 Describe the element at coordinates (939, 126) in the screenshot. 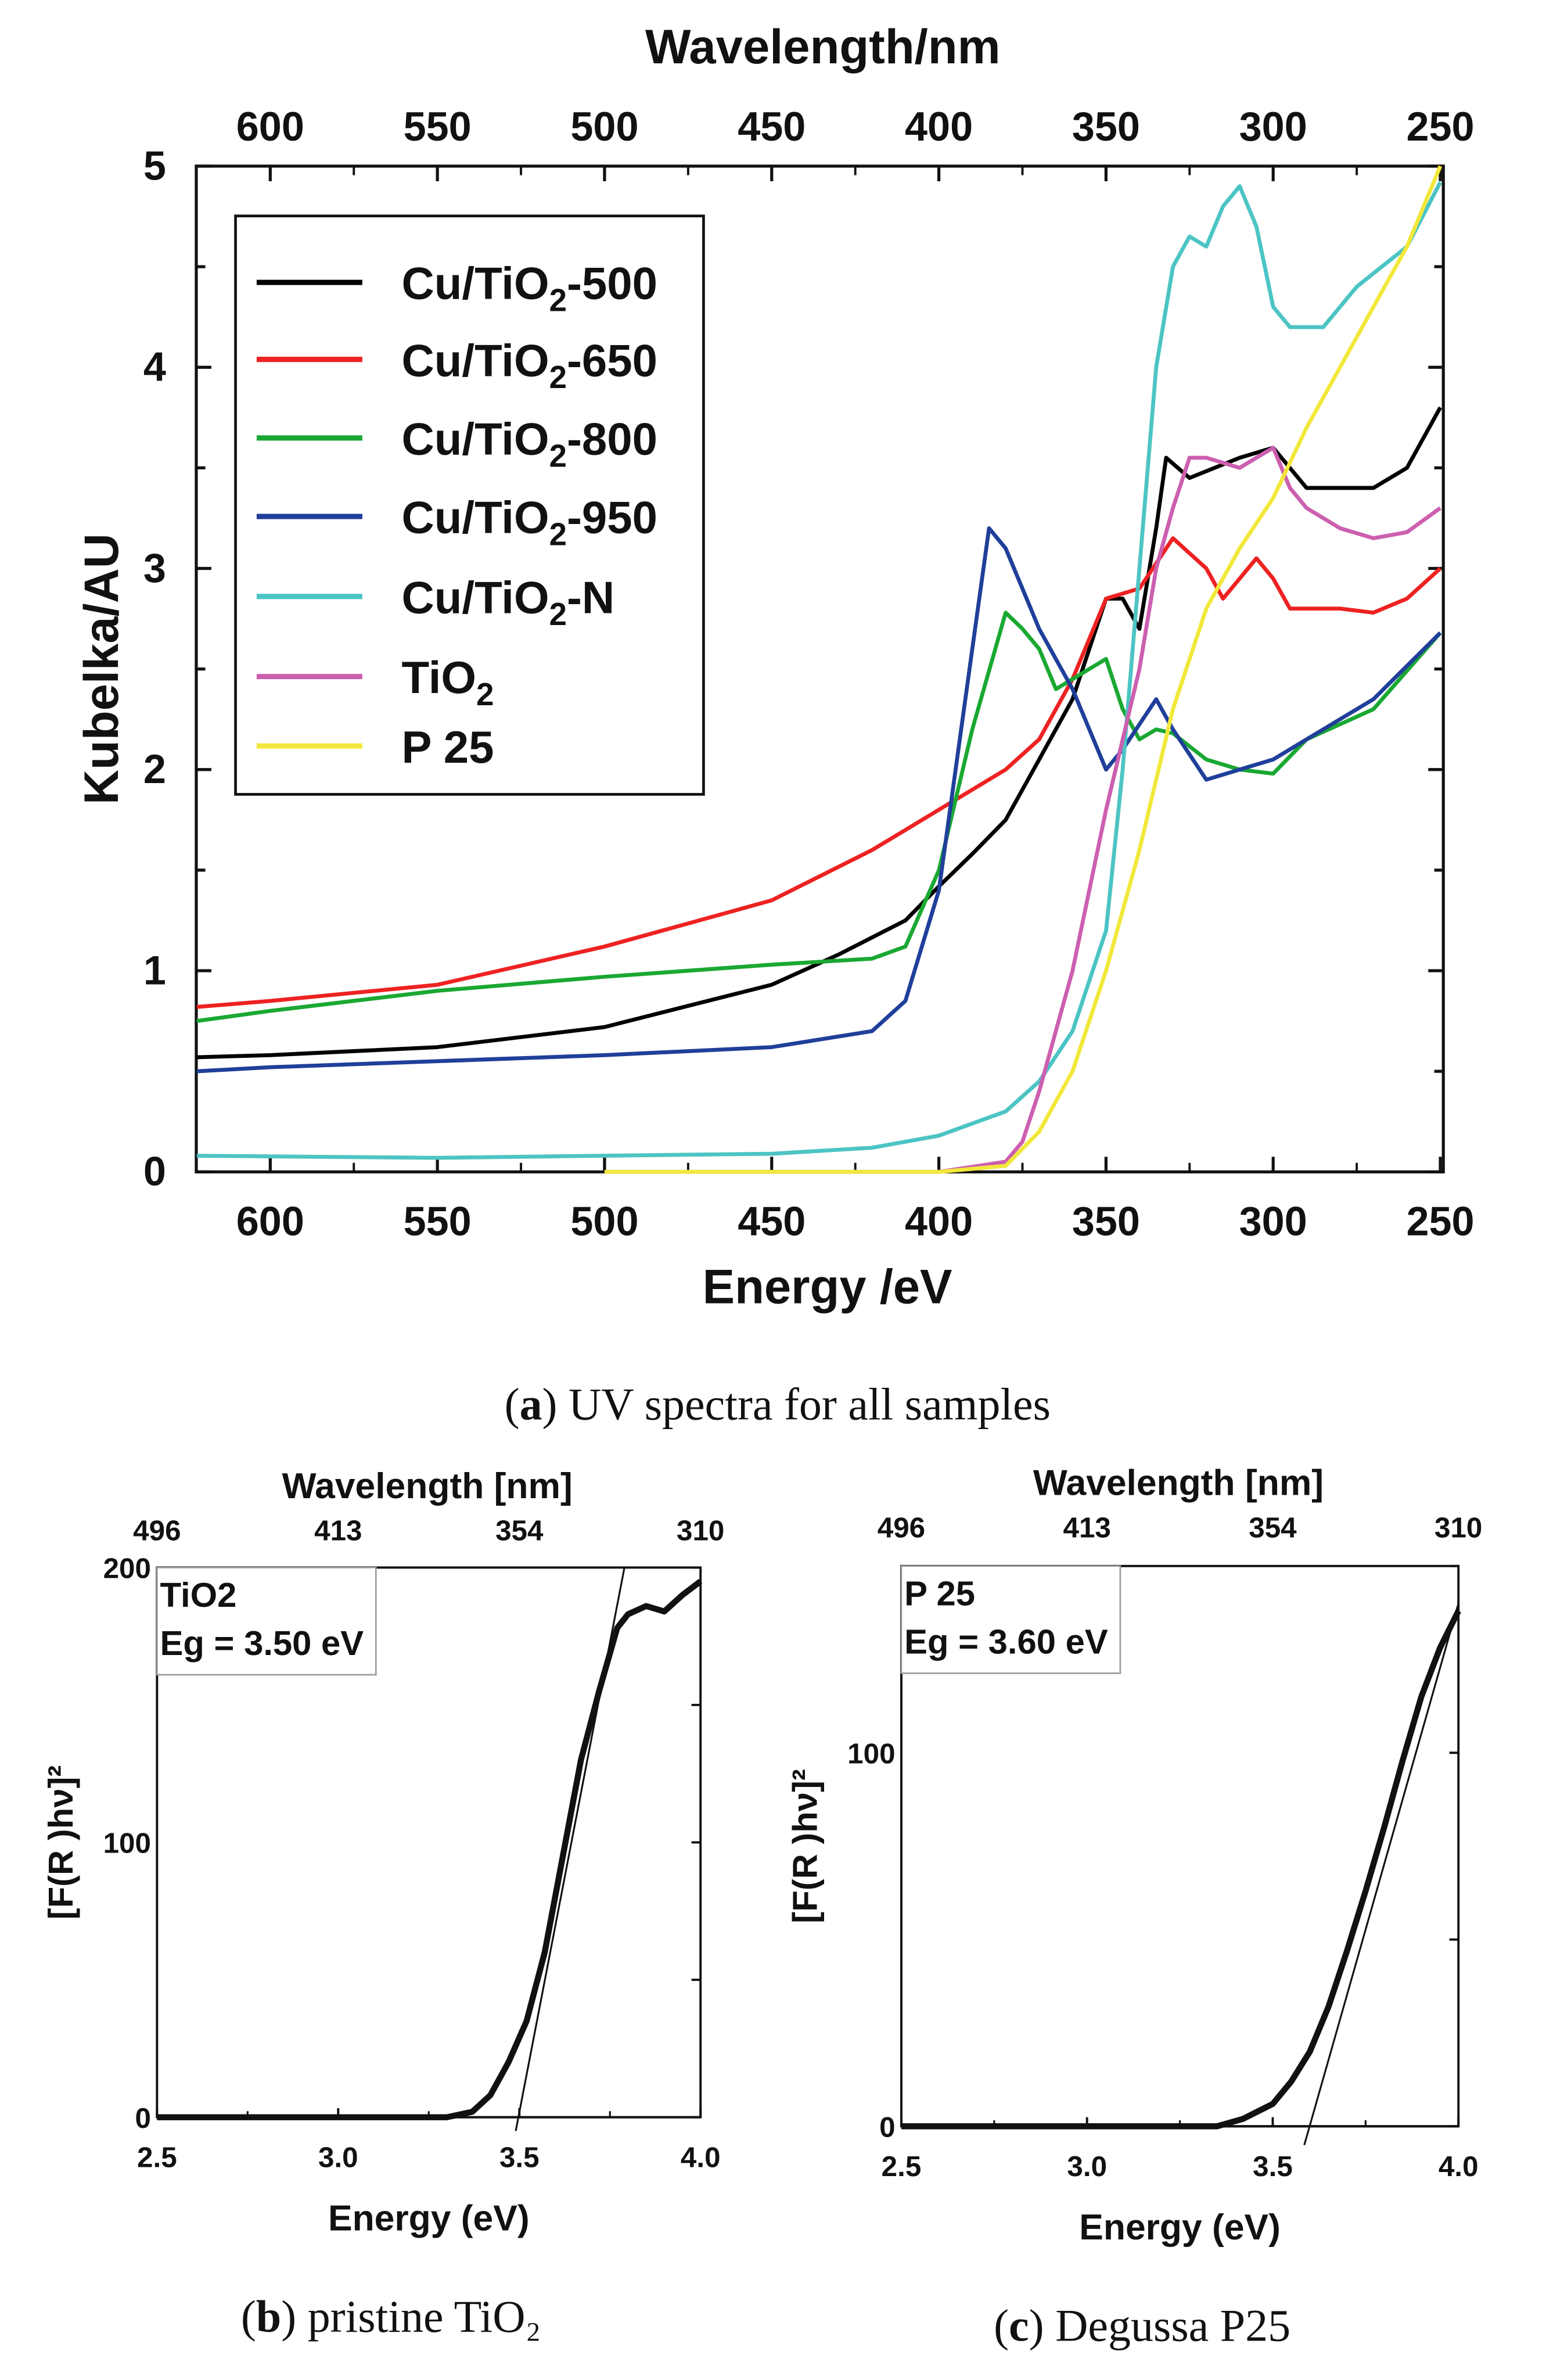

I see `x-tick-label-top: 400` at that location.